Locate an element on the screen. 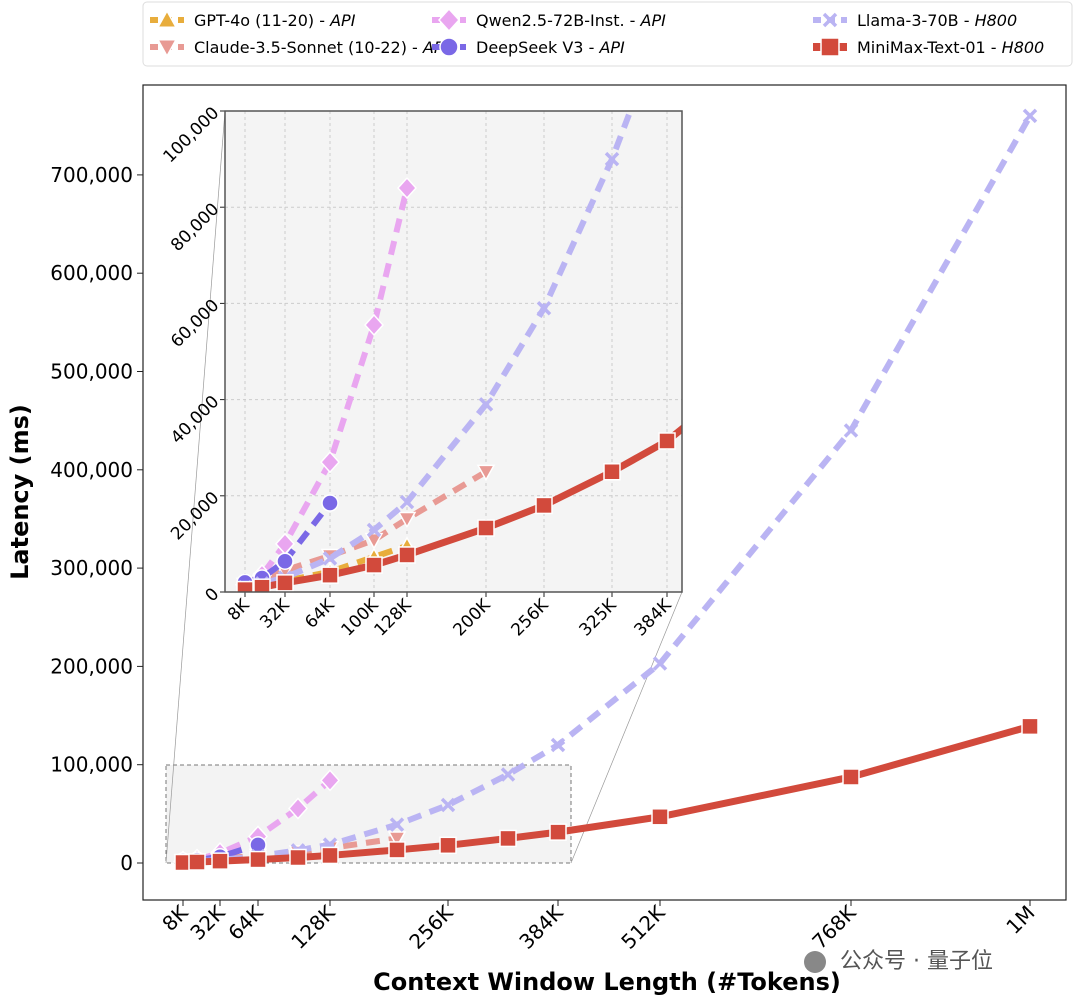  legend-label: Llama-3-70B - H800 is located at coordinates (937, 20).